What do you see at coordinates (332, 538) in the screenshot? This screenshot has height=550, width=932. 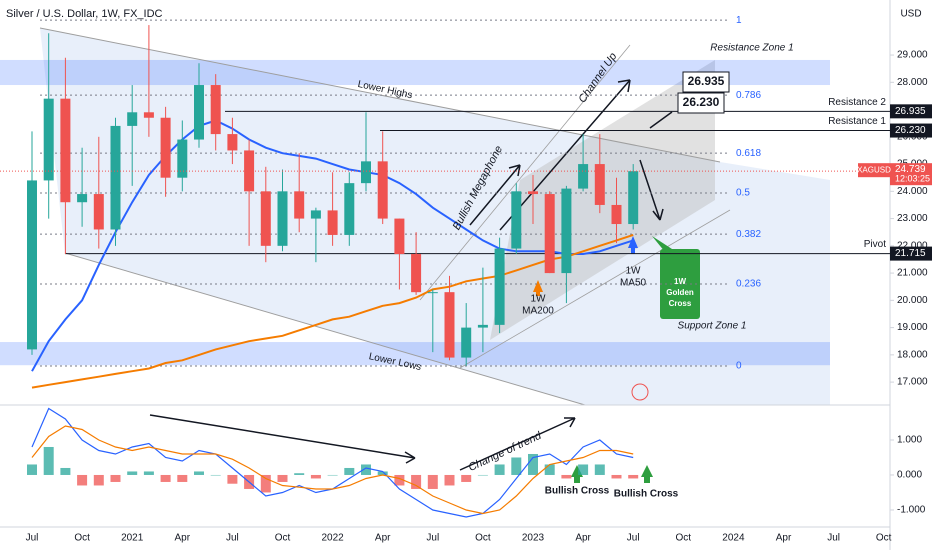 I see `x-tick-label: 2022` at bounding box center [332, 538].